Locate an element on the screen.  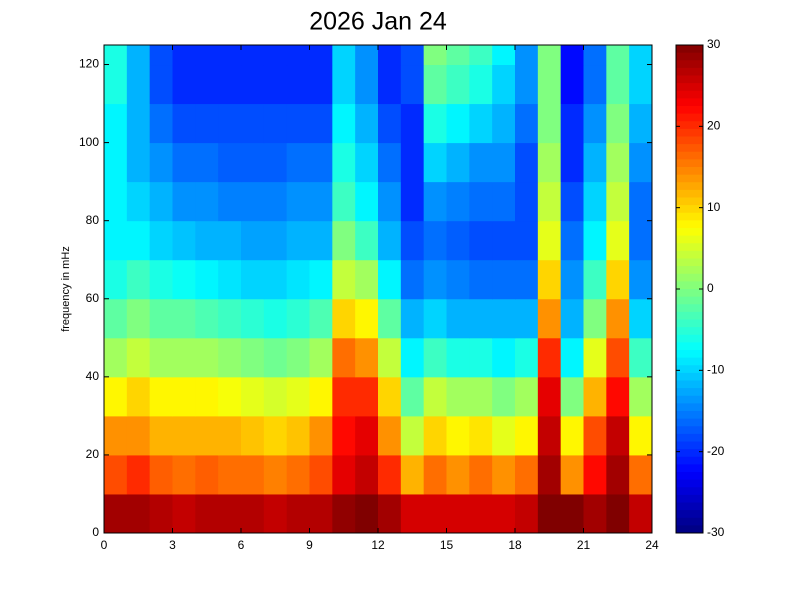
y-tick-label: 20 is located at coordinates (93, 454).